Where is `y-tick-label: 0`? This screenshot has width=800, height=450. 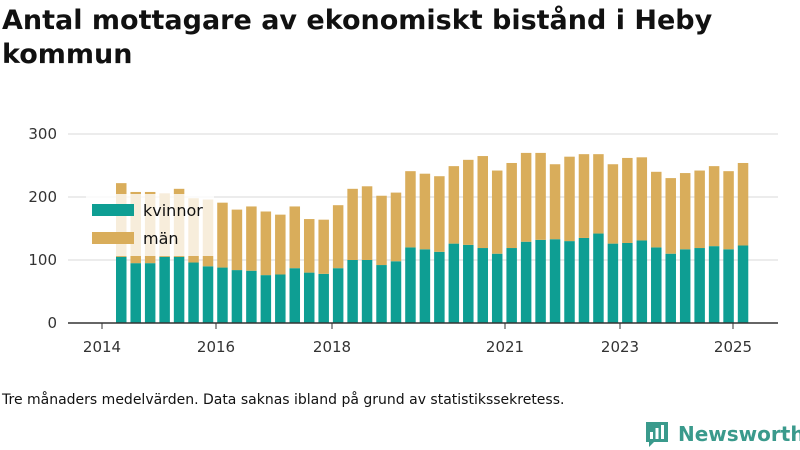 y-tick-label: 0 is located at coordinates (52, 323).